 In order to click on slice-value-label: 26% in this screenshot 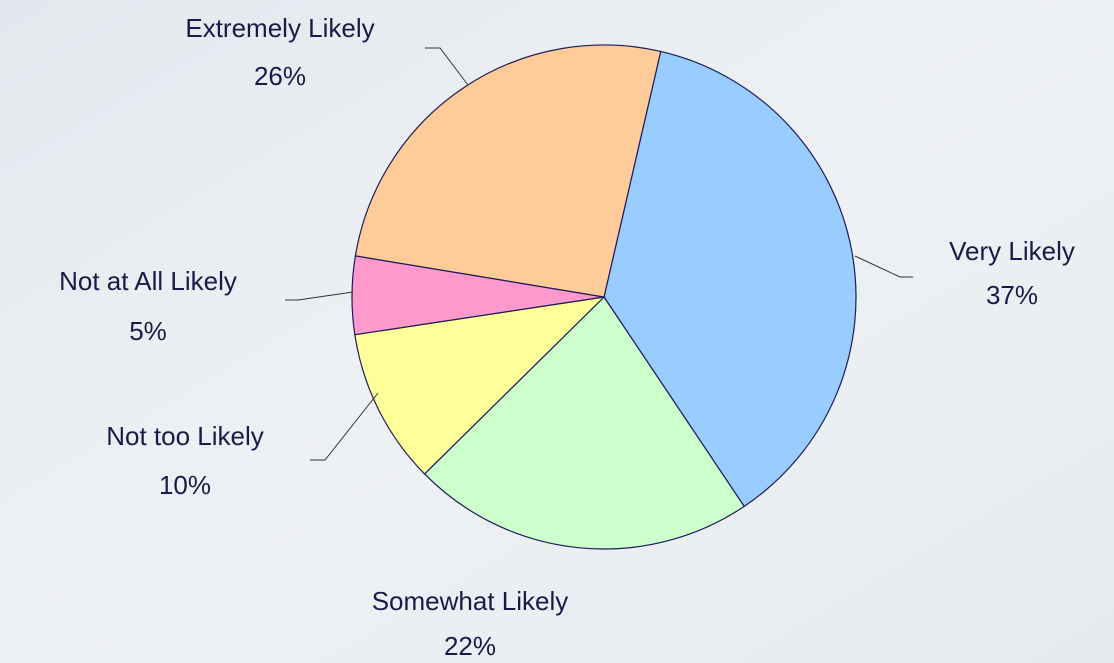, I will do `click(280, 76)`.